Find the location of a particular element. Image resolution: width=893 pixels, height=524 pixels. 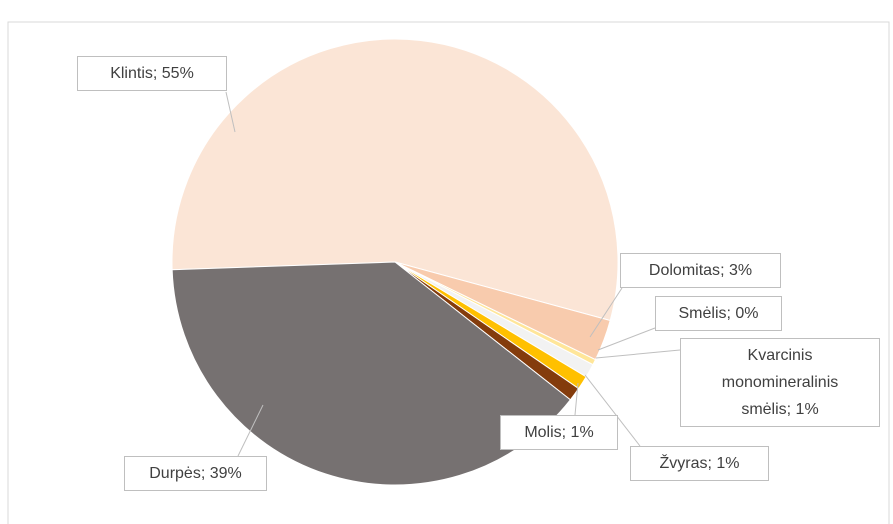

data-label: Kvarcinis monomineralinis smėlis; 1% is located at coordinates (780, 382).